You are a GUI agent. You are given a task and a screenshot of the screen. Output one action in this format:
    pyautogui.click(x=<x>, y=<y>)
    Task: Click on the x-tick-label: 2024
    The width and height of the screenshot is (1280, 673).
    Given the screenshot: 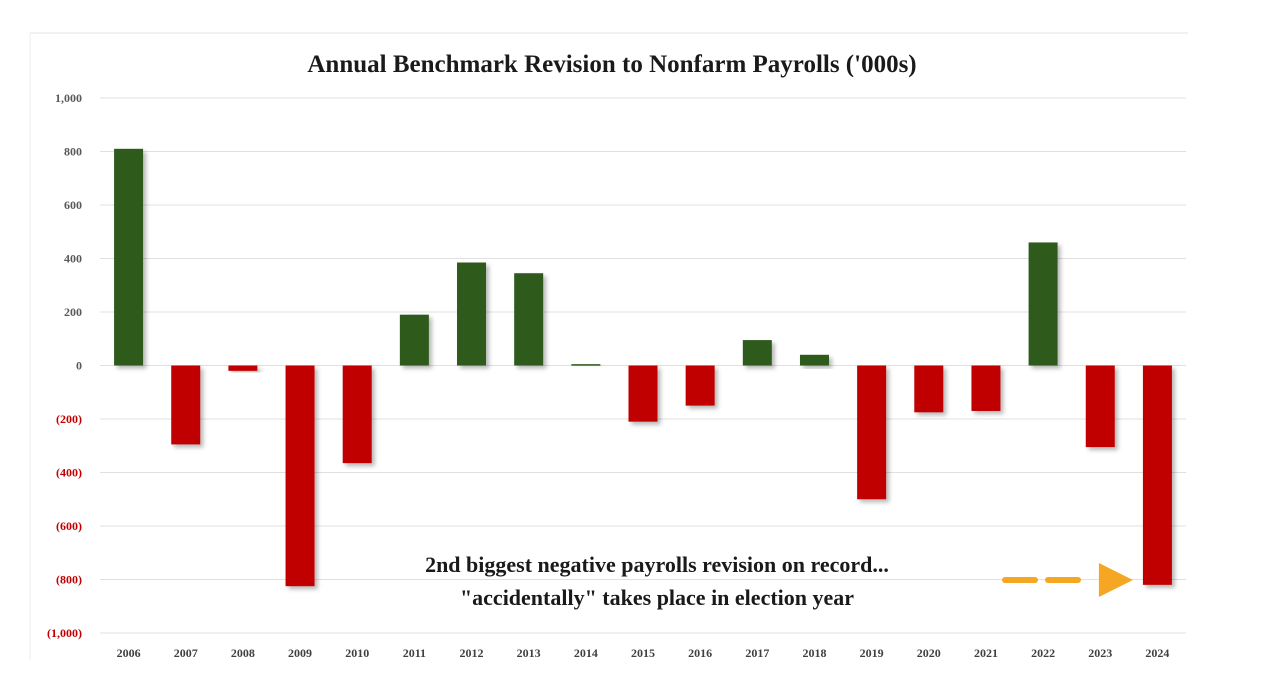 What is the action you would take?
    pyautogui.click(x=1157, y=653)
    